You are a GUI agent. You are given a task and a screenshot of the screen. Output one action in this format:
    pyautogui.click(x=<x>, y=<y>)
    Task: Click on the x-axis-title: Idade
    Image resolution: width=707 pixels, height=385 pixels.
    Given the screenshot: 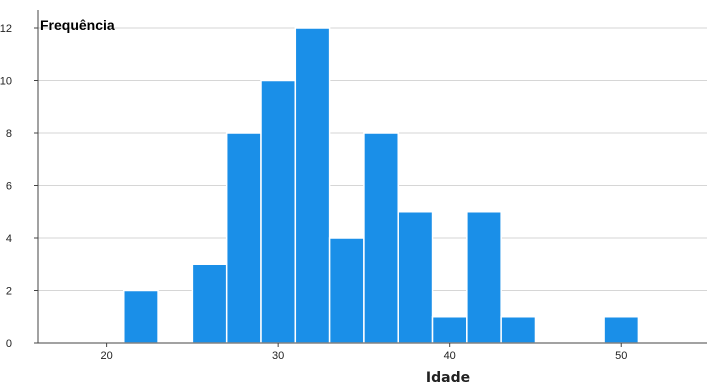 What is the action you would take?
    pyautogui.click(x=448, y=377)
    